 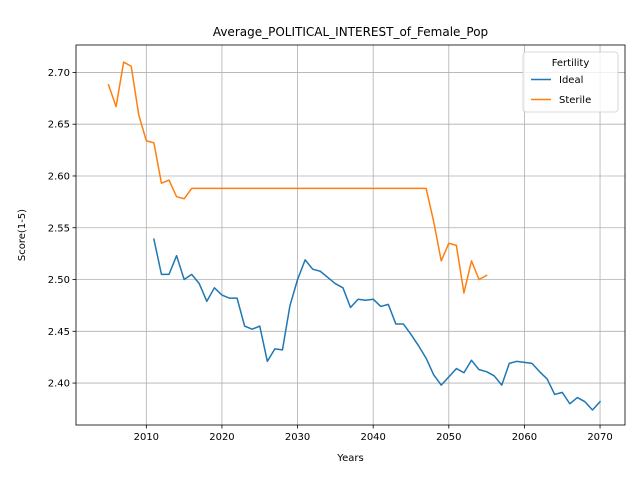 I want to click on x-axis: 2010 2020 2030 2040 2050 2060 2070, so click(x=373, y=434).